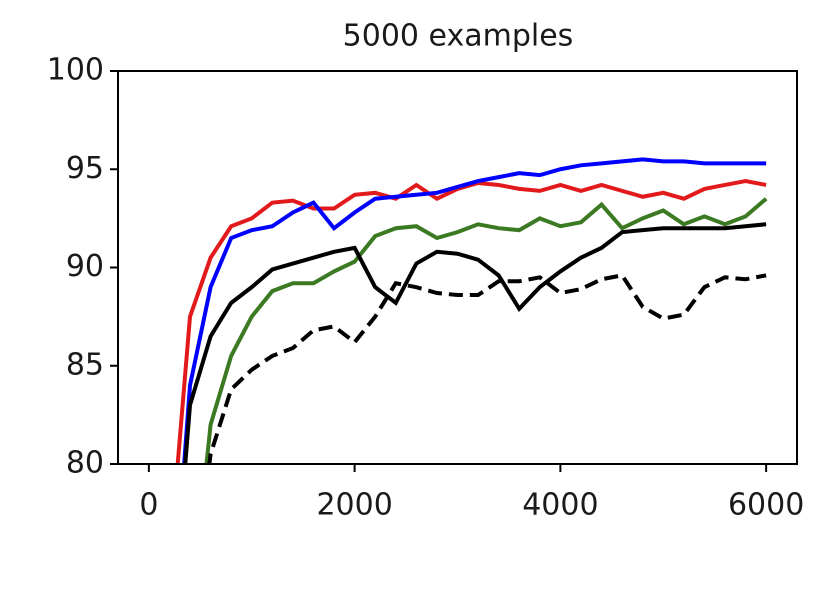 The width and height of the screenshot is (838, 591). I want to click on y-tick-label: 85, so click(85, 364).